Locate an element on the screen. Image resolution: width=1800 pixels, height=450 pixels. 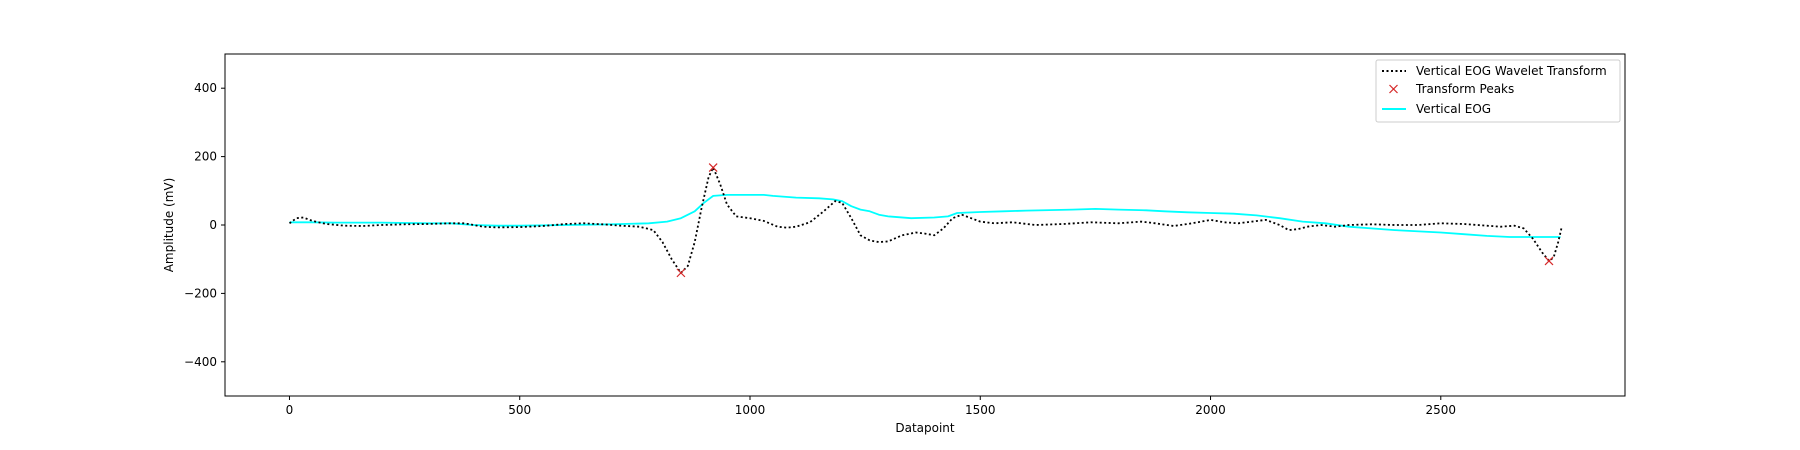
legend-wavelet-label: Vertical EOG Wavelet Transform is located at coordinates (1511, 71).